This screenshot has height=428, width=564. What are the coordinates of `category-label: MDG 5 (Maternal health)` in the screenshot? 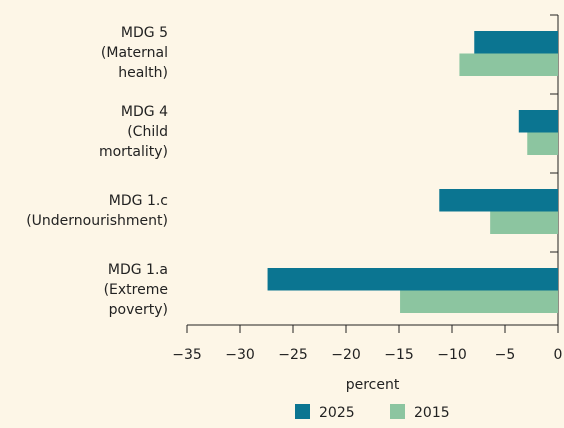 It's located at (134, 52).